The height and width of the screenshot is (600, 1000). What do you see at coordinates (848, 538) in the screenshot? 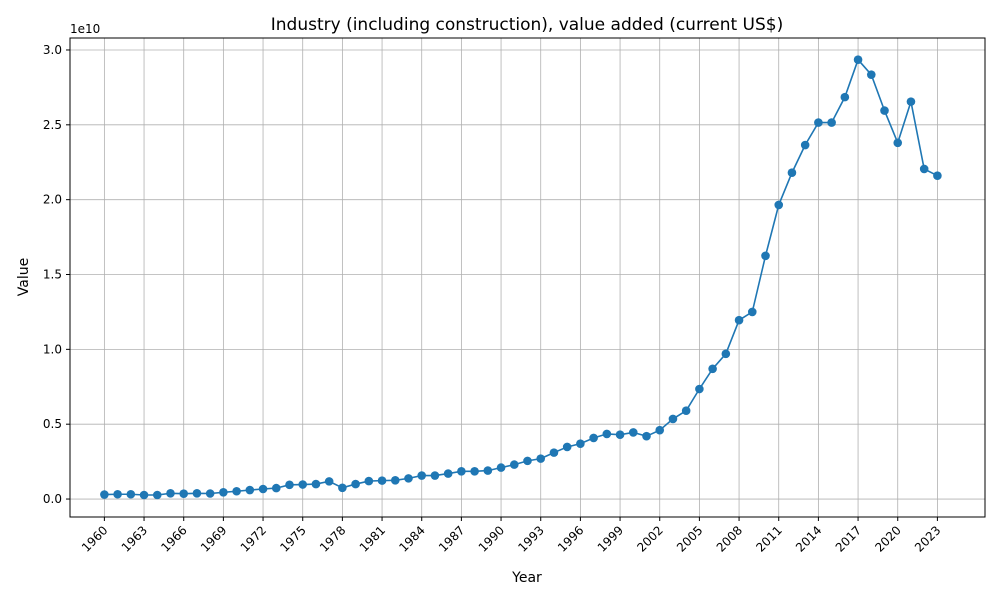
I see `x-tick-label: 2017` at bounding box center [848, 538].